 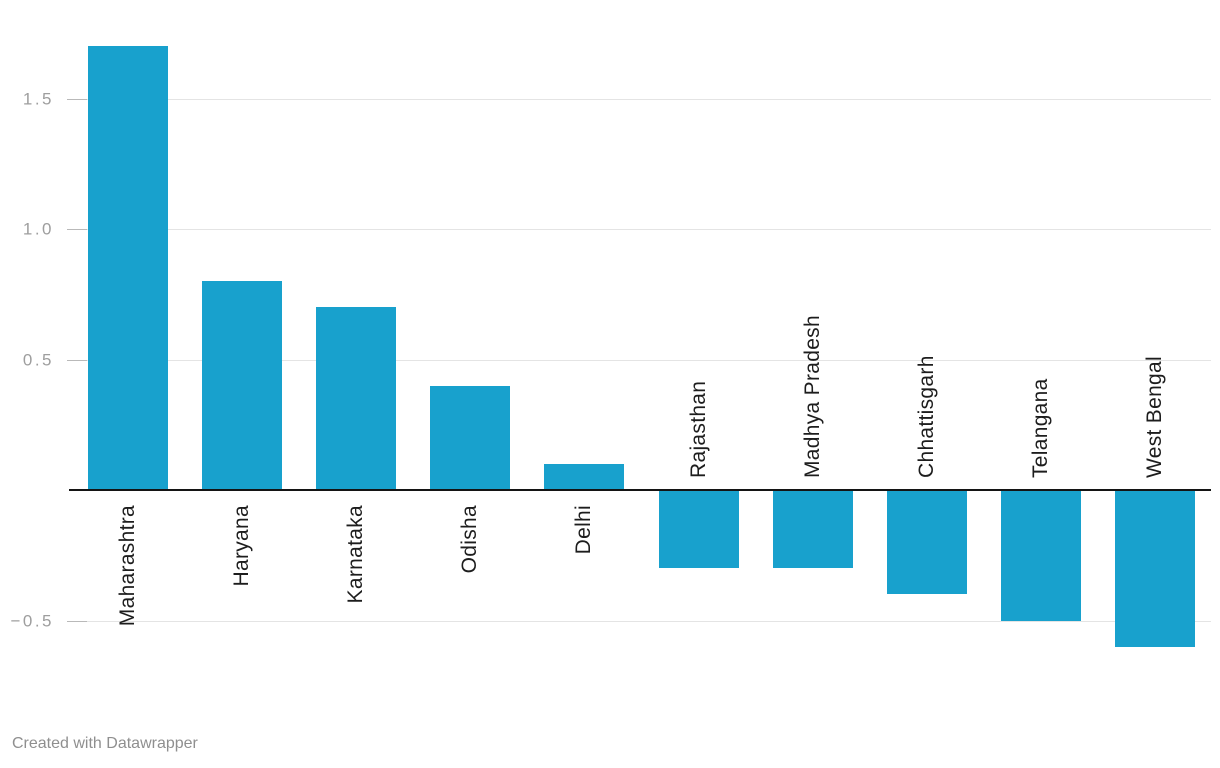 What do you see at coordinates (639, 229) in the screenshot?
I see `gridline-1.0` at bounding box center [639, 229].